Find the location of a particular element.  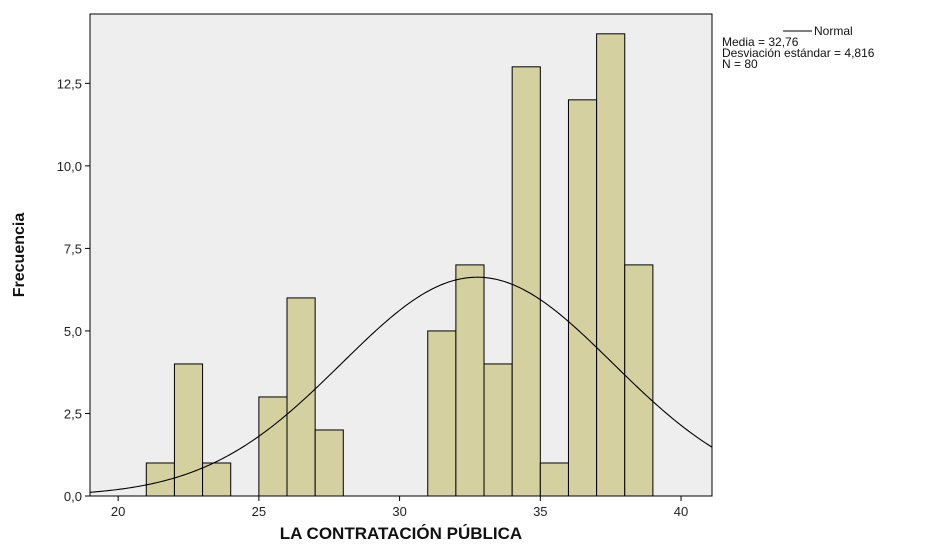

y-tick-label: 2,5 is located at coordinates (73, 413).